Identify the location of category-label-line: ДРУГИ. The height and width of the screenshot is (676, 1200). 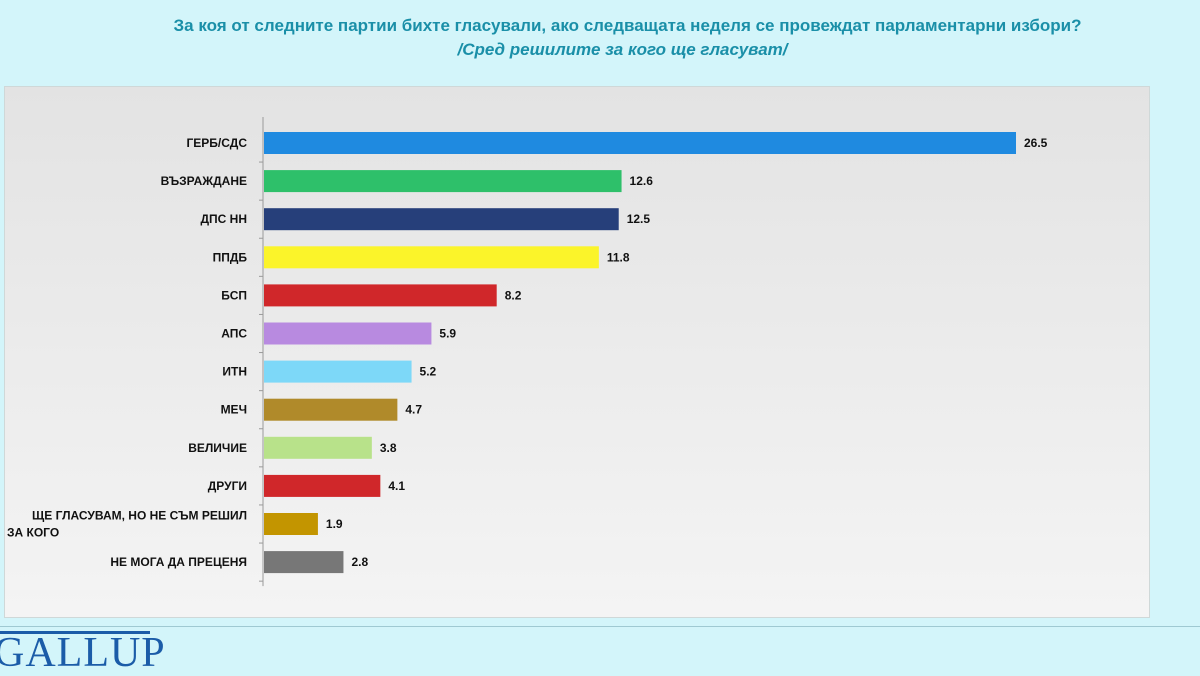
(227, 486).